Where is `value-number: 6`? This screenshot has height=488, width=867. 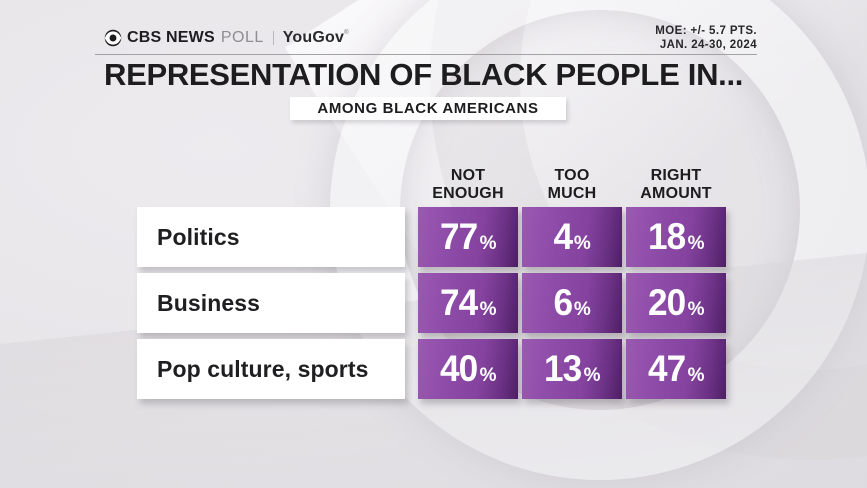
value-number: 6 is located at coordinates (563, 302).